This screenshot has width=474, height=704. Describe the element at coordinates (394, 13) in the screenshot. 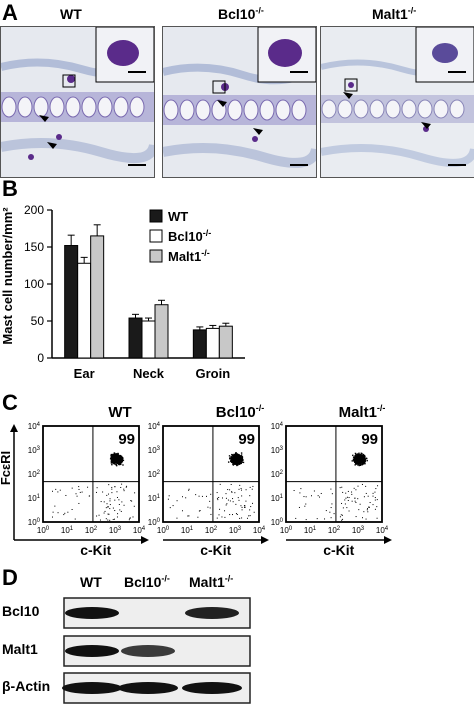

I see `panel-a-label-malt1: Malt1-/-` at that location.